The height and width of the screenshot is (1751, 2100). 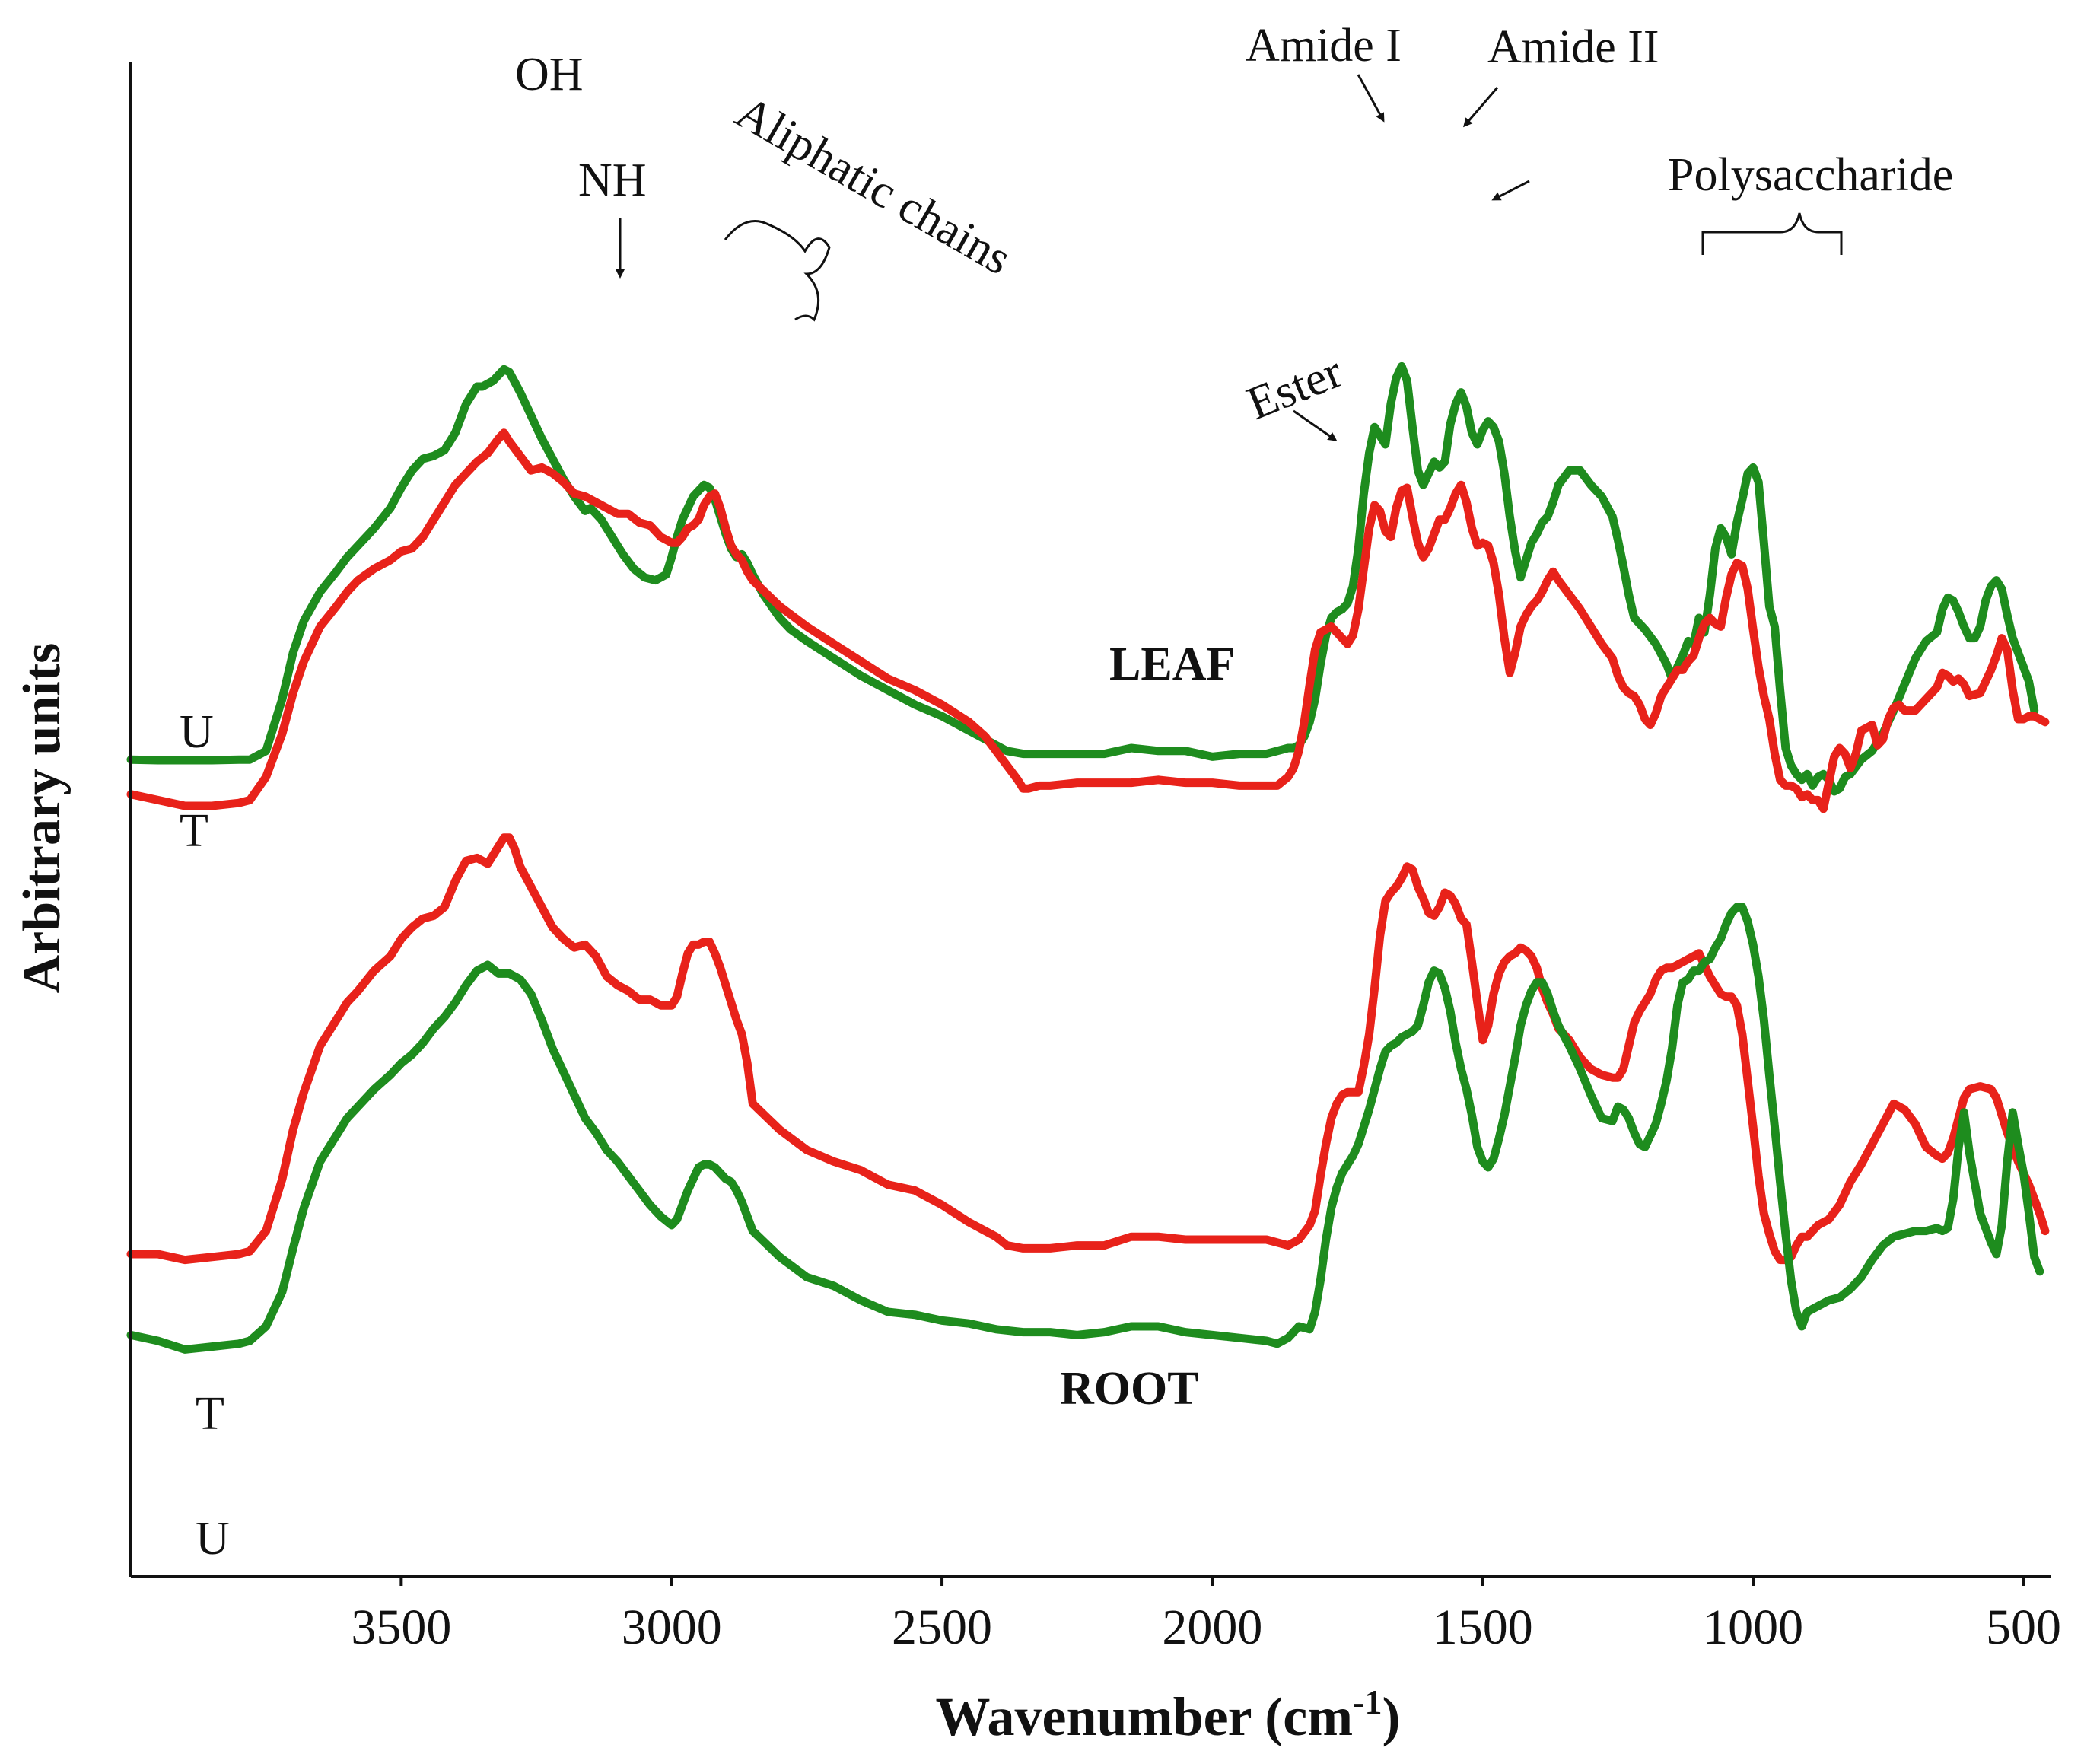 I want to click on annotation-polysaccharide: Polysaccharide, so click(x=1810, y=175).